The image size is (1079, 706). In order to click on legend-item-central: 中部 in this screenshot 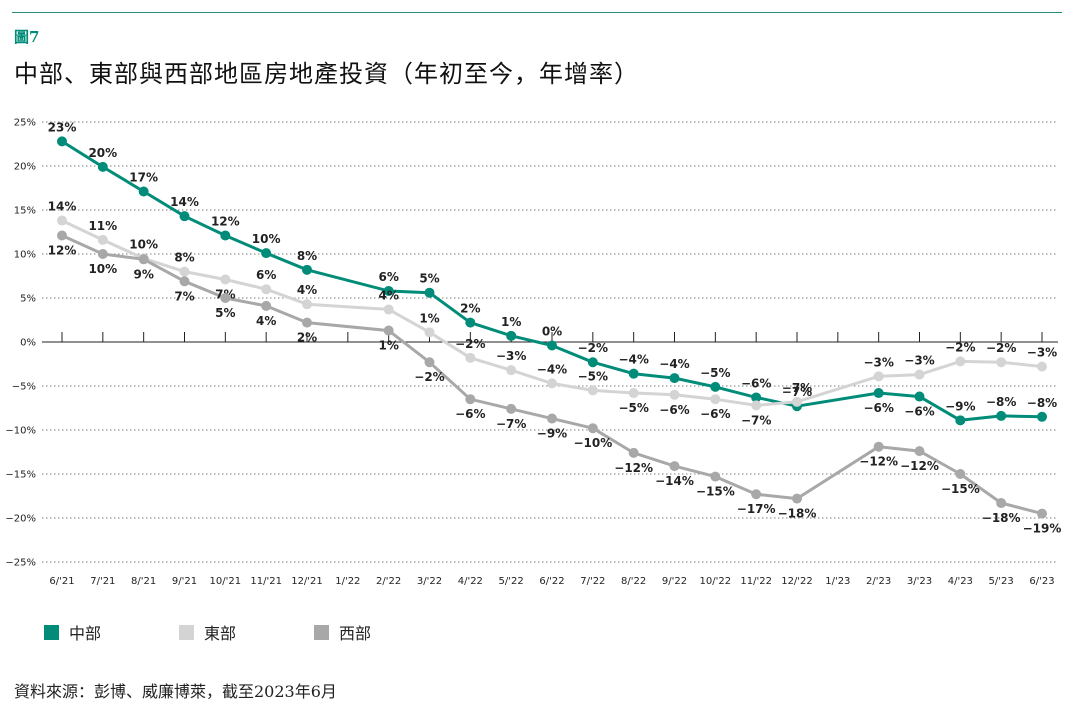, I will do `click(72, 632)`.